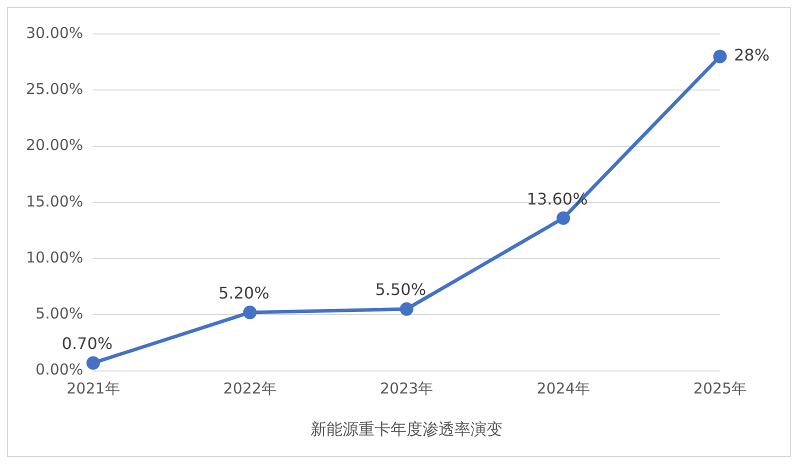  What do you see at coordinates (55, 201) in the screenshot?
I see `y-tick-label: 15.00%` at bounding box center [55, 201].